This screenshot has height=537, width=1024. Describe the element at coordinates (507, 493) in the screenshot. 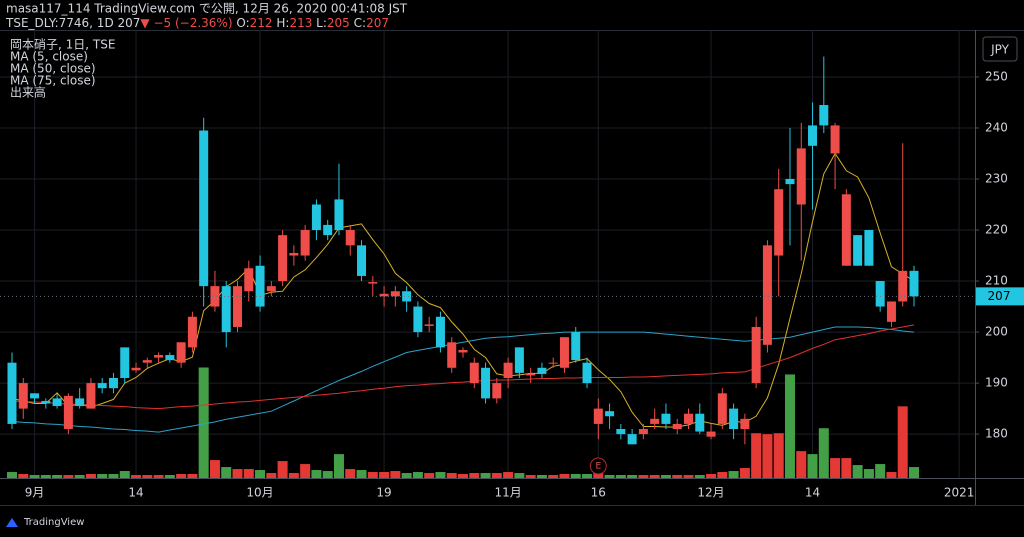

I see `x-tick-label: 11月` at that location.